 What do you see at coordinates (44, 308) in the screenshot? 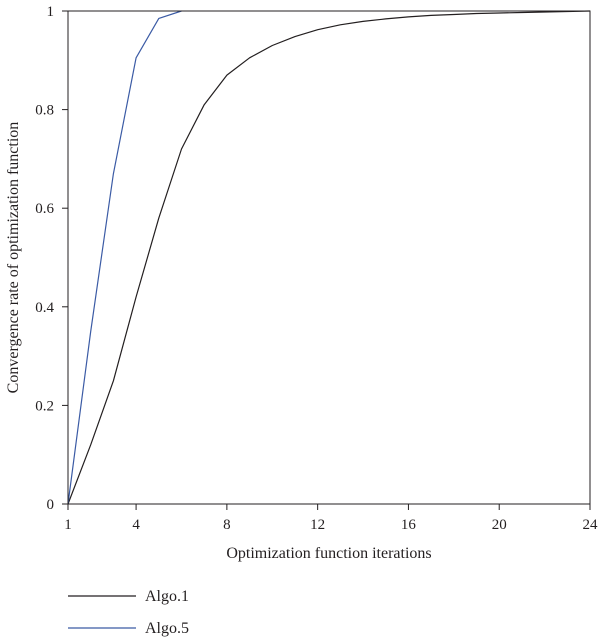
I see `y-tick-label: 0.4` at bounding box center [44, 308].